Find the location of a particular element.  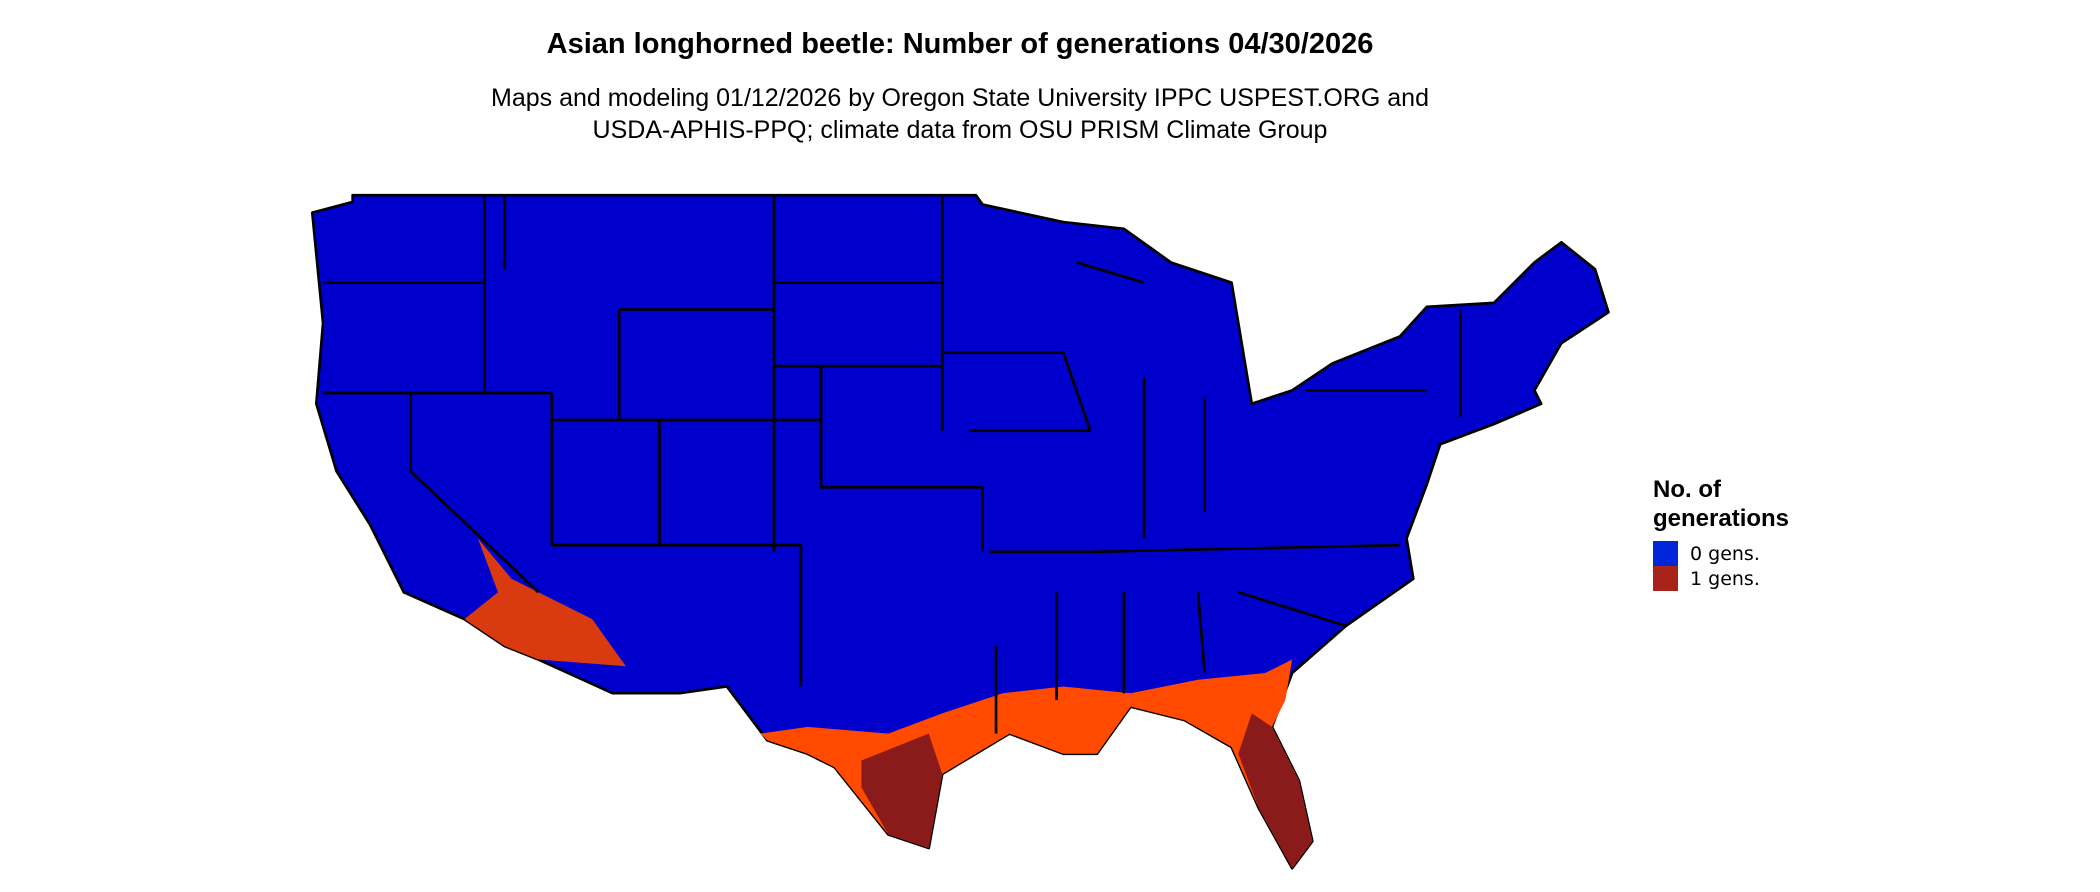

legend-item-0-gens: 0 gens. is located at coordinates (1721, 553).